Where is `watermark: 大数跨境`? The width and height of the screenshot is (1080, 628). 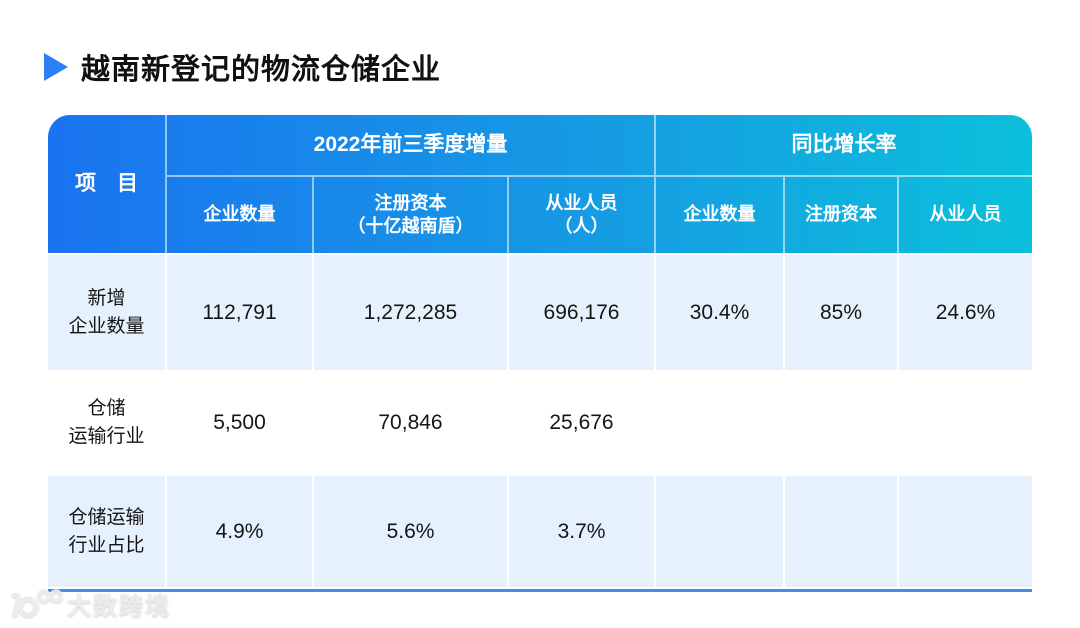
watermark: 大数跨境 is located at coordinates (88, 603).